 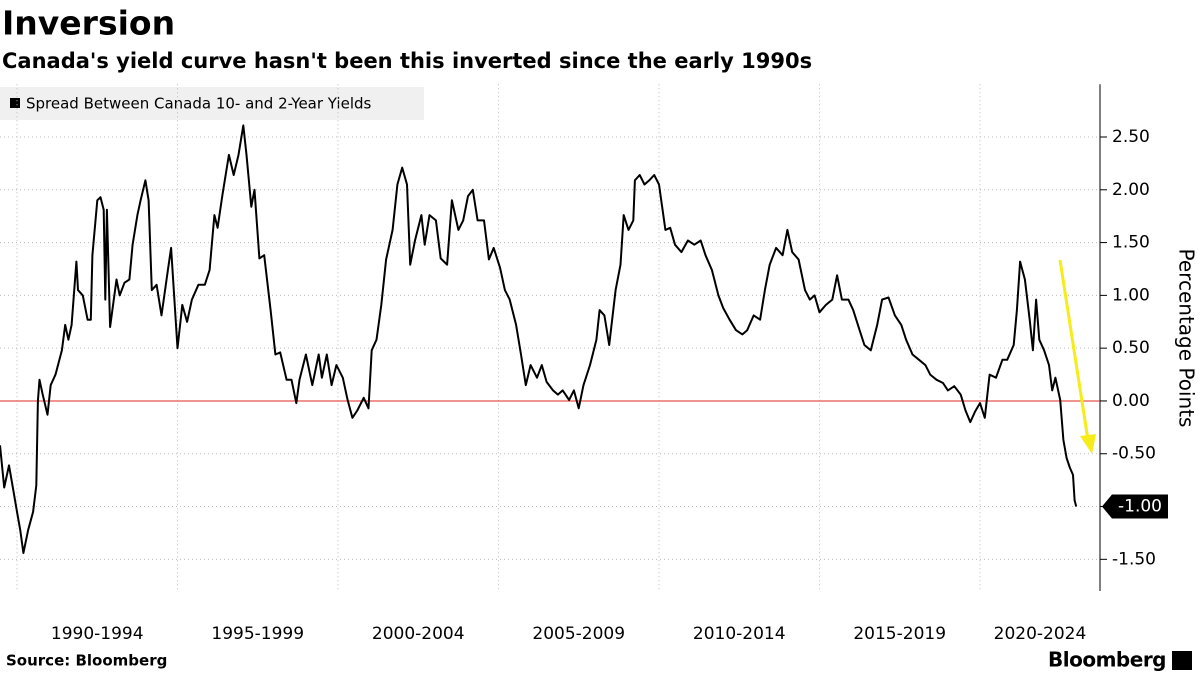 What do you see at coordinates (1131, 243) in the screenshot?
I see `y-tick-label: 1.50` at bounding box center [1131, 243].